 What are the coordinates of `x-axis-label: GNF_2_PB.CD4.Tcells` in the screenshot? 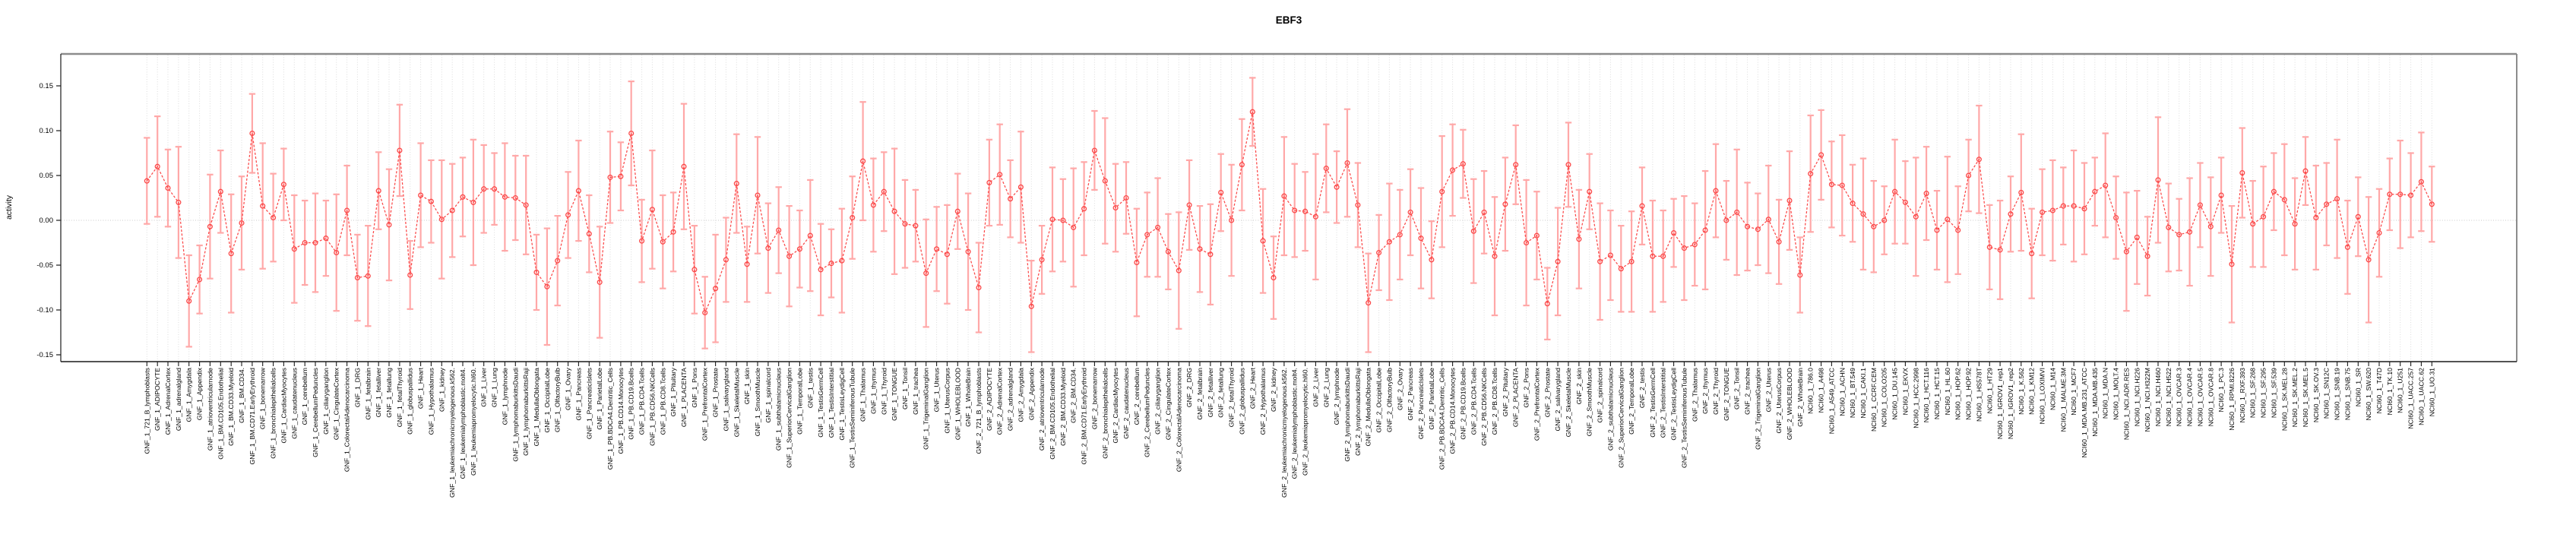 It's located at (1473, 401).